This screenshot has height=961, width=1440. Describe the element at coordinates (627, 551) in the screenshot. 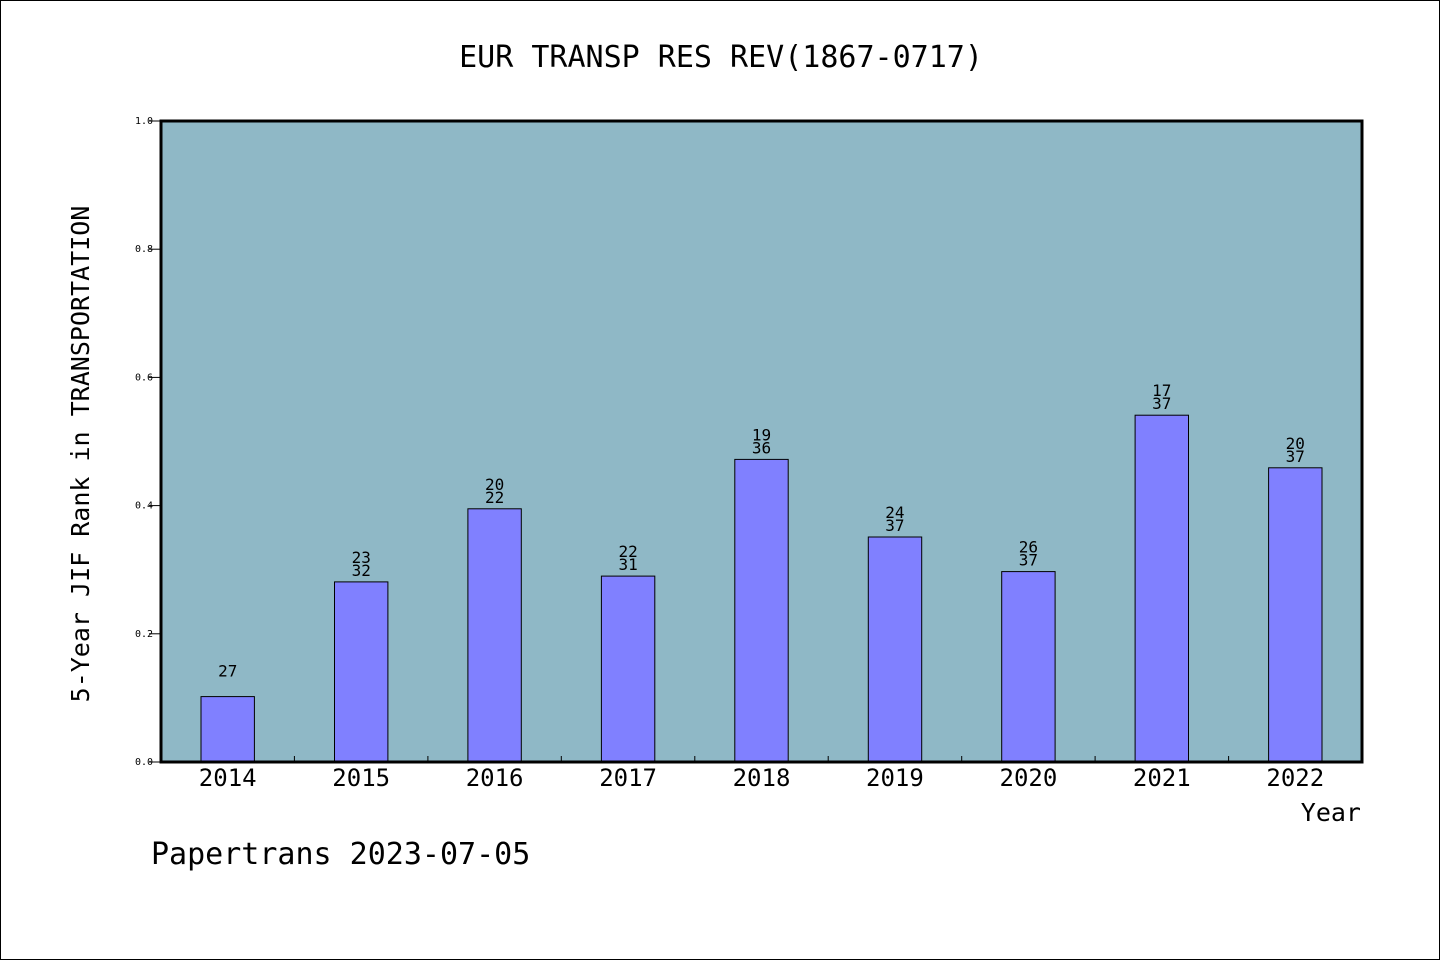

I see `bar-label-2017-rank: 22` at that location.